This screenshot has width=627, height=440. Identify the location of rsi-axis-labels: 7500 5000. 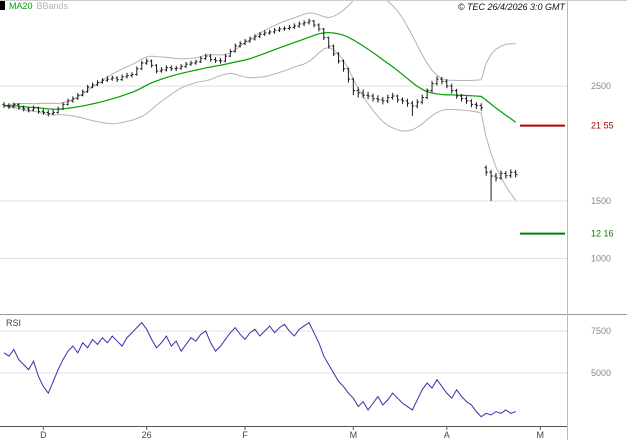
(601, 352).